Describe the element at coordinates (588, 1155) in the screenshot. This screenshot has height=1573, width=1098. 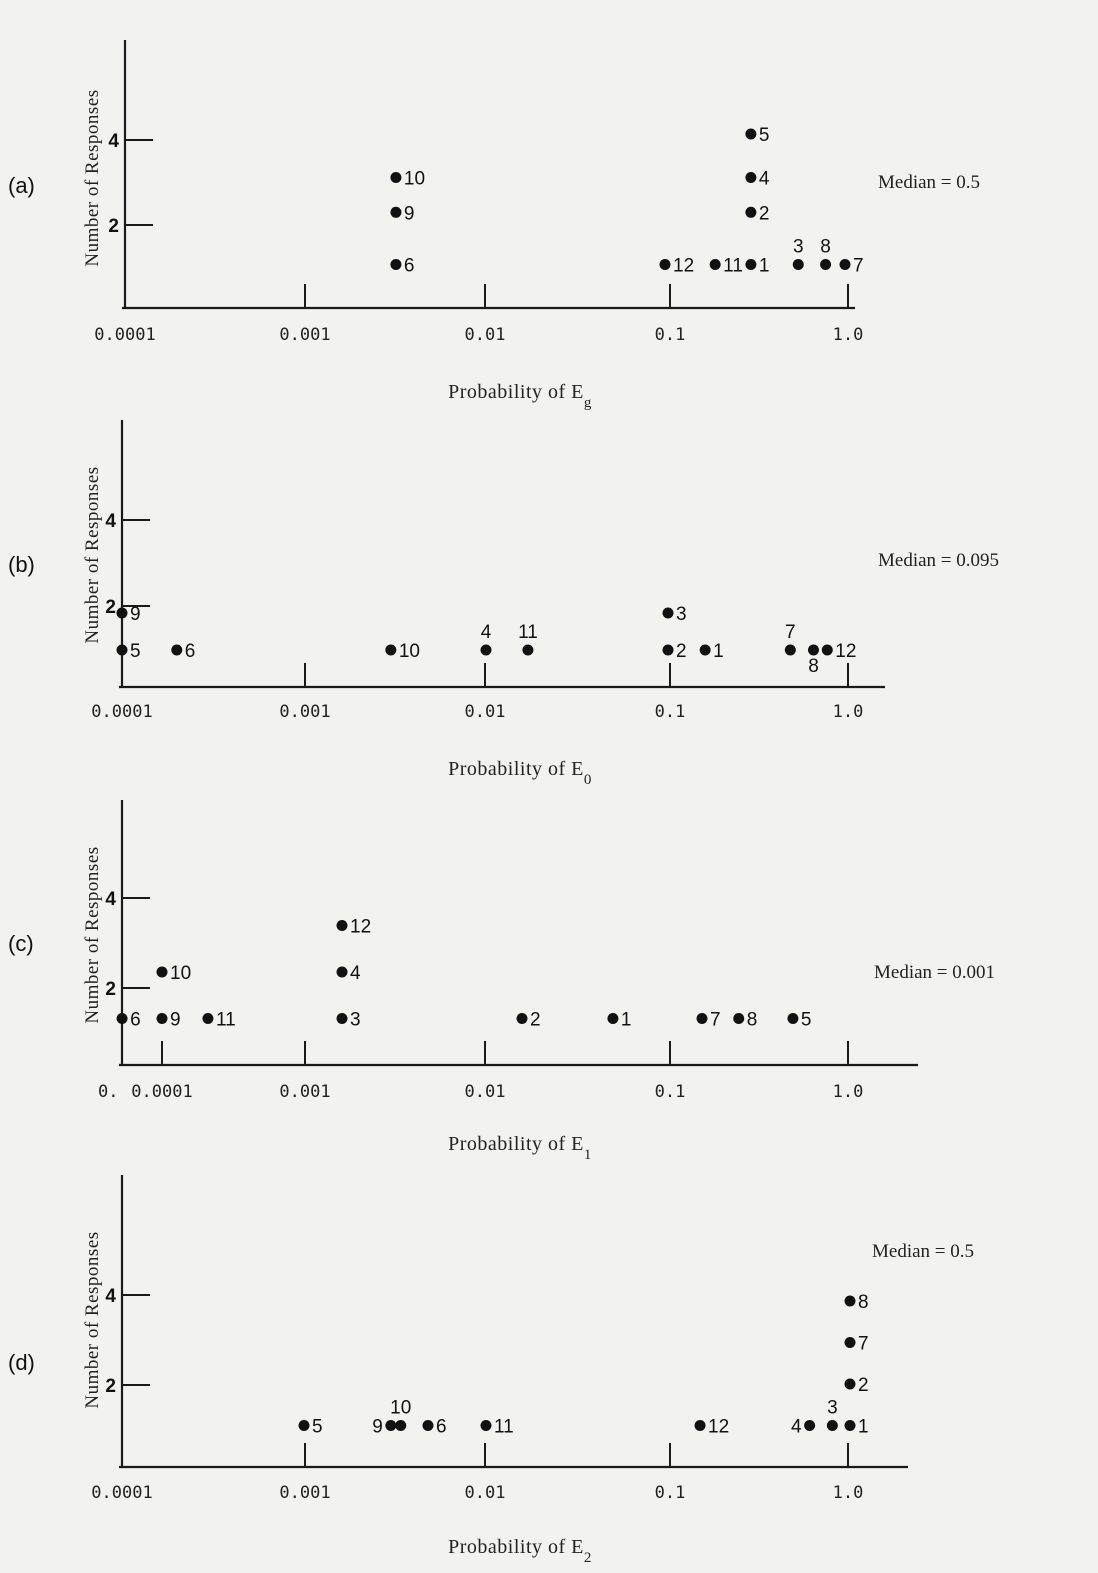
I see `x-axis-label-subscript: 1` at that location.